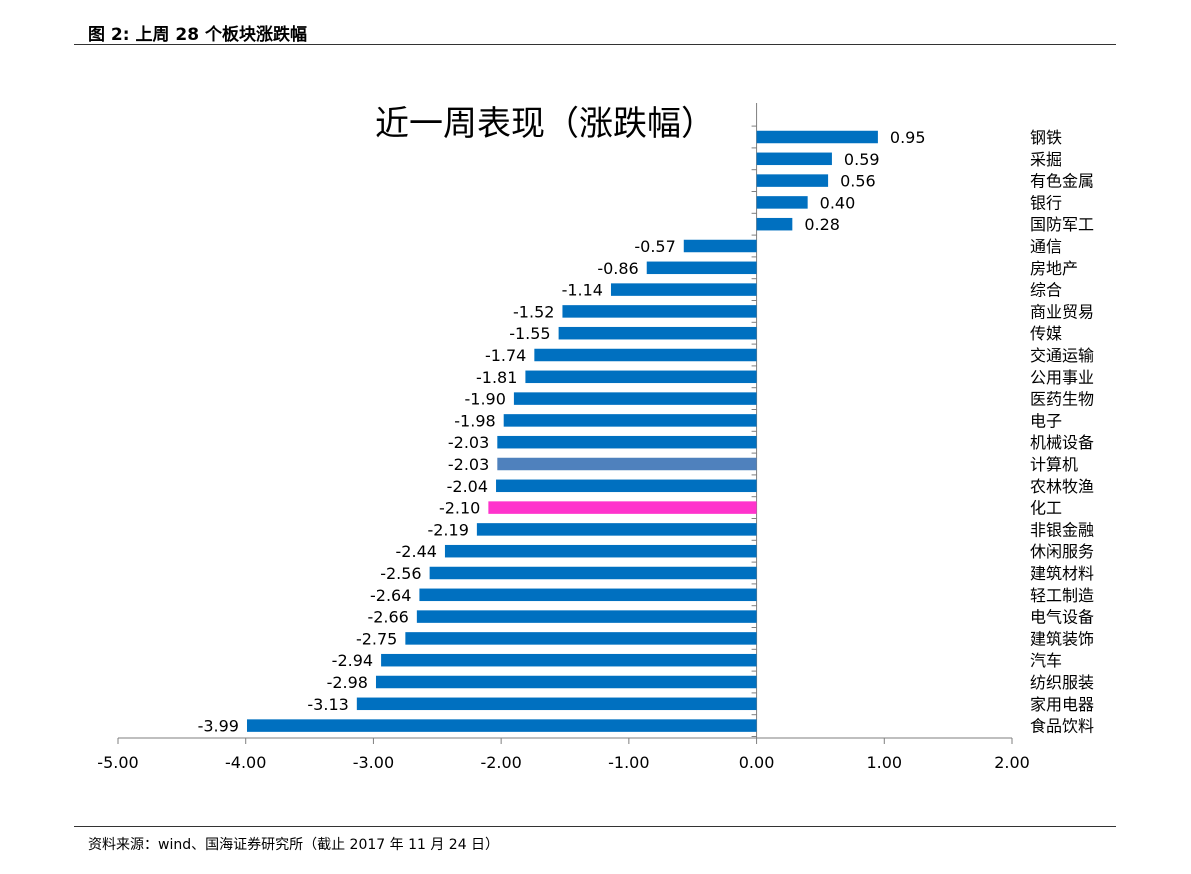 The width and height of the screenshot is (1191, 874). Describe the element at coordinates (1062, 399) in the screenshot. I see `category-label: 医药生物` at that location.